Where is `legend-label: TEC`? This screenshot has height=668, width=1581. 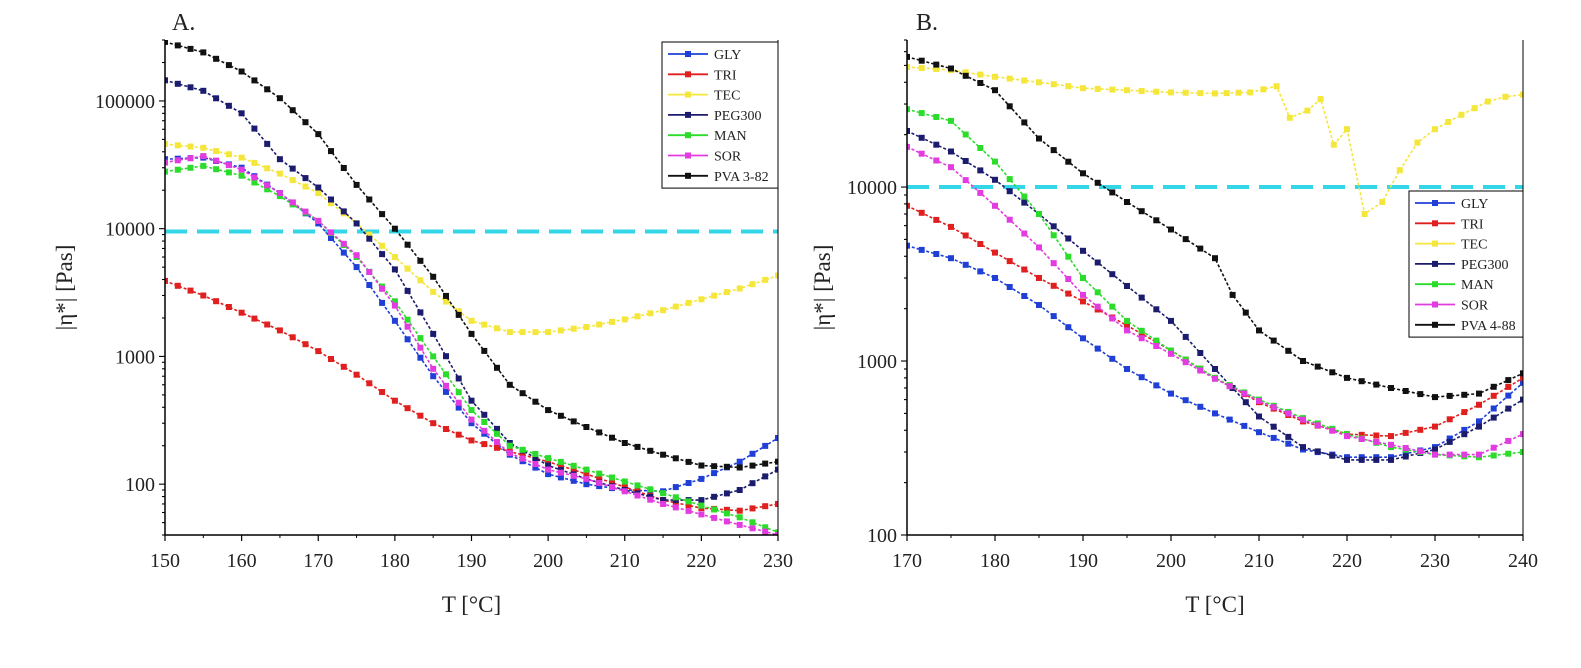 legend-label: TEC is located at coordinates (727, 96).